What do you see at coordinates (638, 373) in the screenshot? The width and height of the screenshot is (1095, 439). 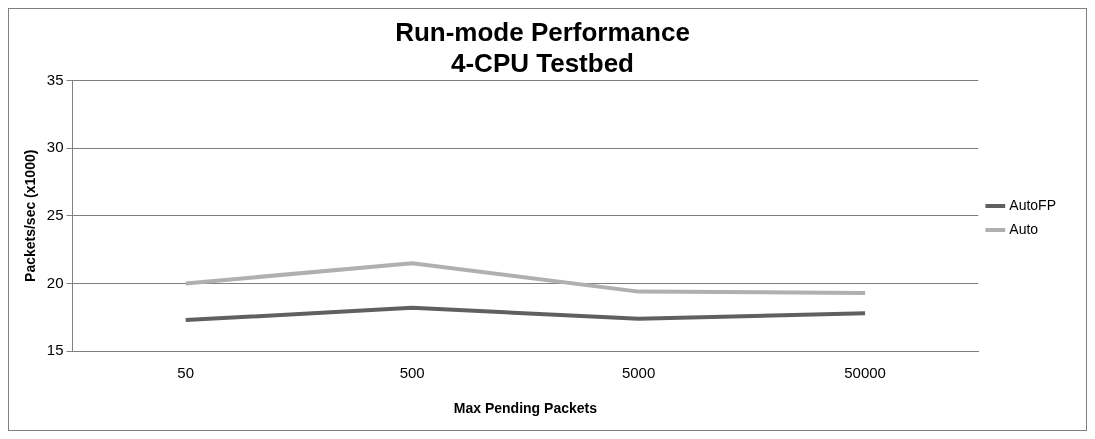 I see `x-tick-label: 5000` at bounding box center [638, 373].